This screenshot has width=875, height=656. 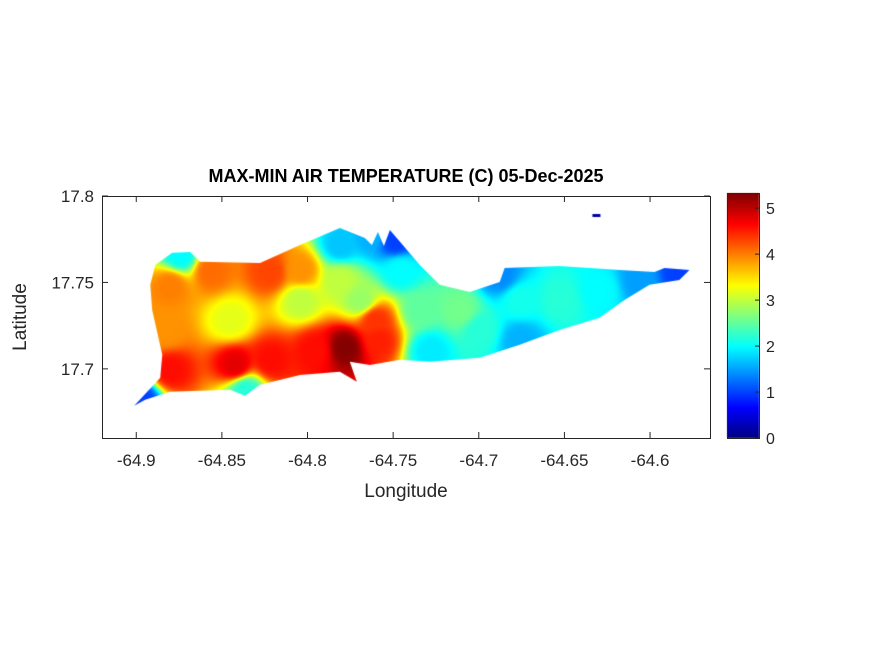 I want to click on colorbar-tick-label: 2, so click(x=770, y=347).